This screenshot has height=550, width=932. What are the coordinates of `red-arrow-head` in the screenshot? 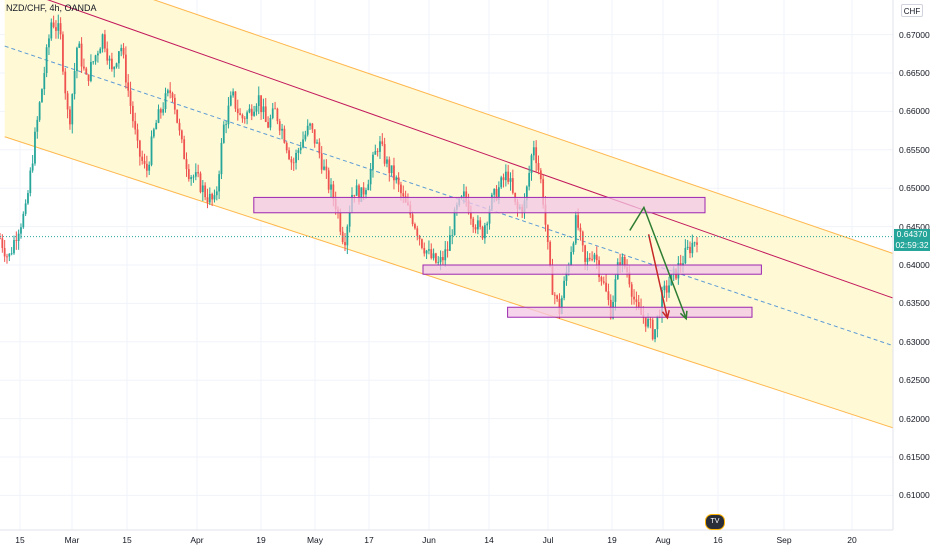 It's located at (665, 315).